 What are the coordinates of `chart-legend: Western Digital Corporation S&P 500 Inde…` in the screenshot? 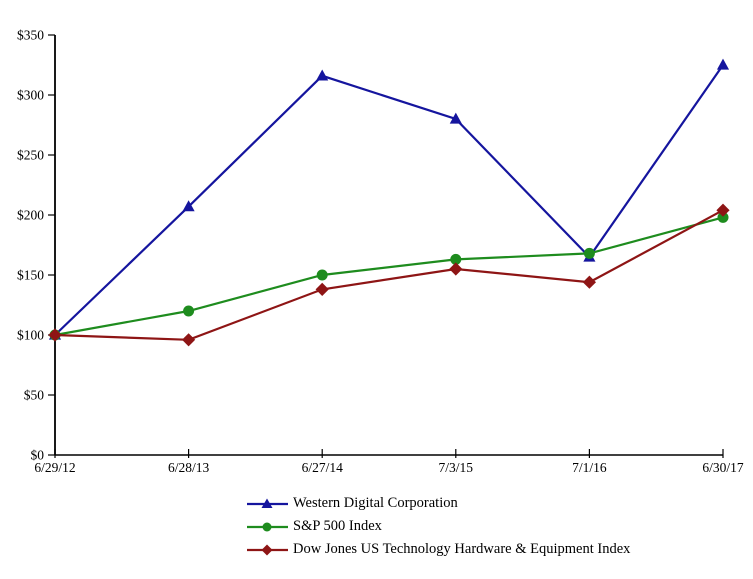 It's located at (438, 526).